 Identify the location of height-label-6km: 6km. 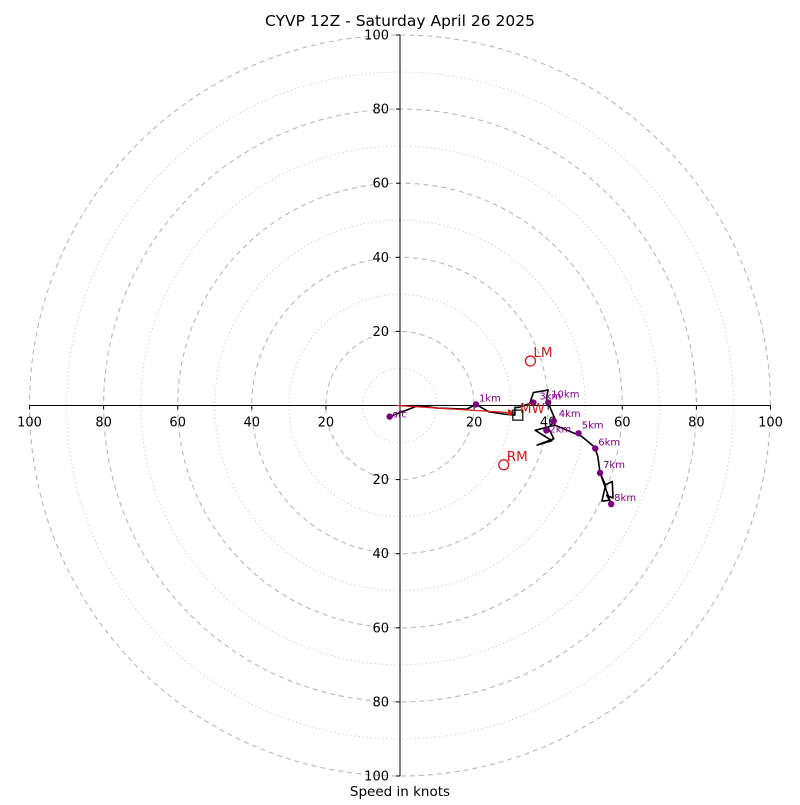
(609, 442).